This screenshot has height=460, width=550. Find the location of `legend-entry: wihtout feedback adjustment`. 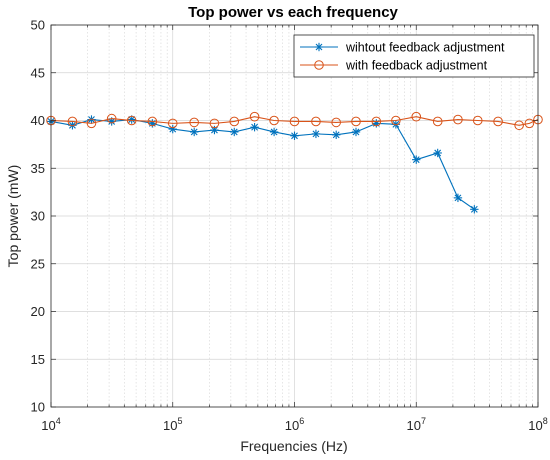

legend-entry: wihtout feedback adjustment is located at coordinates (402, 48).